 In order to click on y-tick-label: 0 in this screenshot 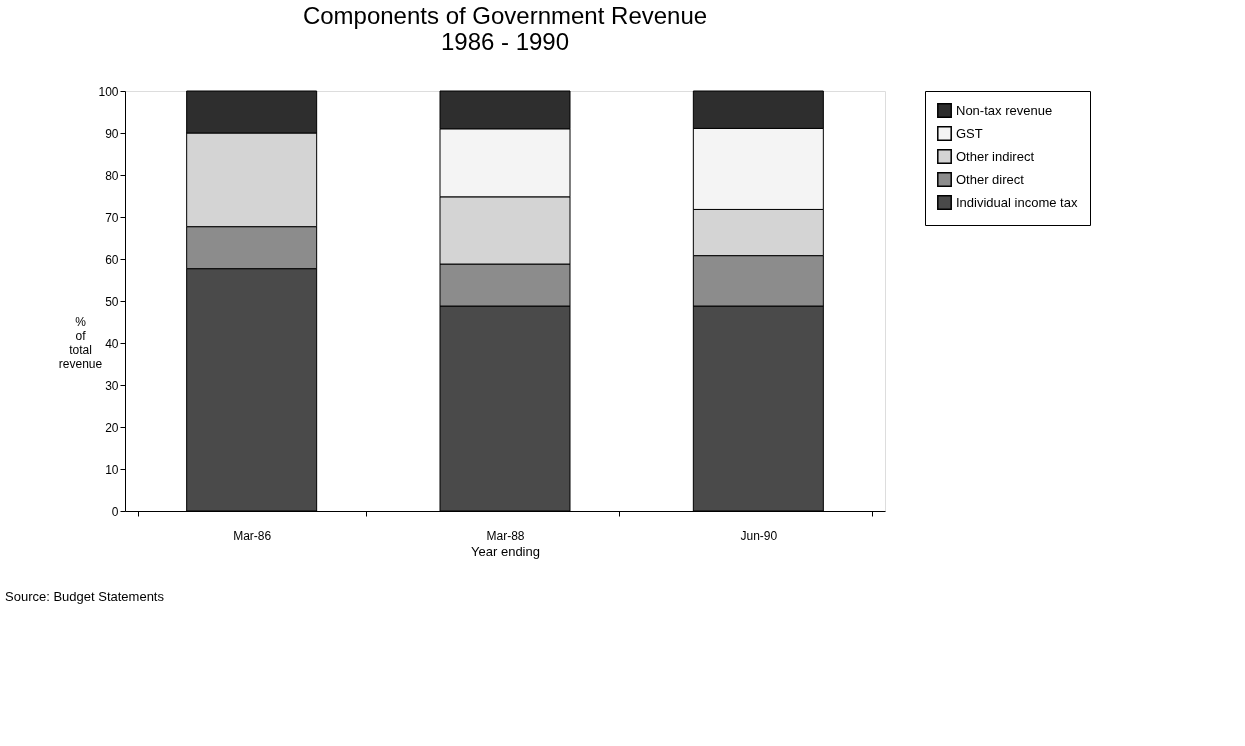, I will do `click(115, 511)`.